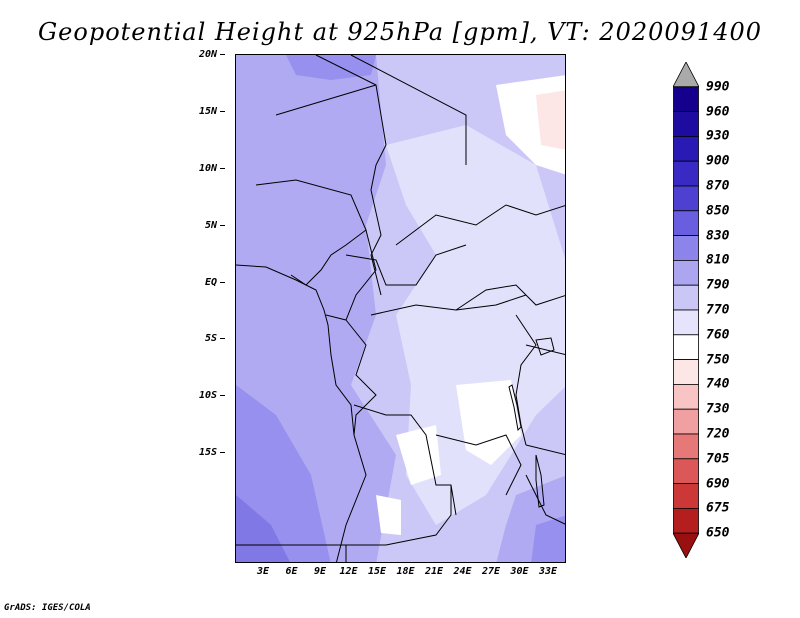 Image resolution: width=800 pixels, height=618 pixels. What do you see at coordinates (718, 211) in the screenshot?
I see `colorbar-level-label: 850` at bounding box center [718, 211].